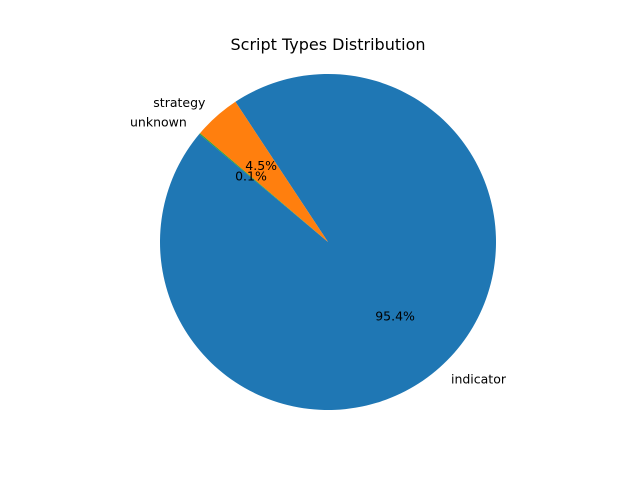 The height and width of the screenshot is (480, 640). Describe the element at coordinates (263, 187) in the screenshot. I see `pie-slice-unknown` at that location.